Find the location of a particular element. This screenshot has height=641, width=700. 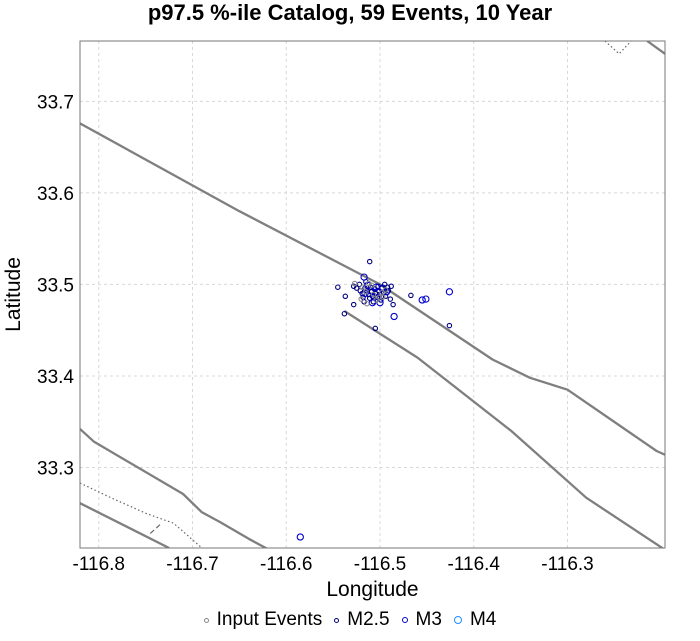

legend-item: M3 is located at coordinates (421, 620).